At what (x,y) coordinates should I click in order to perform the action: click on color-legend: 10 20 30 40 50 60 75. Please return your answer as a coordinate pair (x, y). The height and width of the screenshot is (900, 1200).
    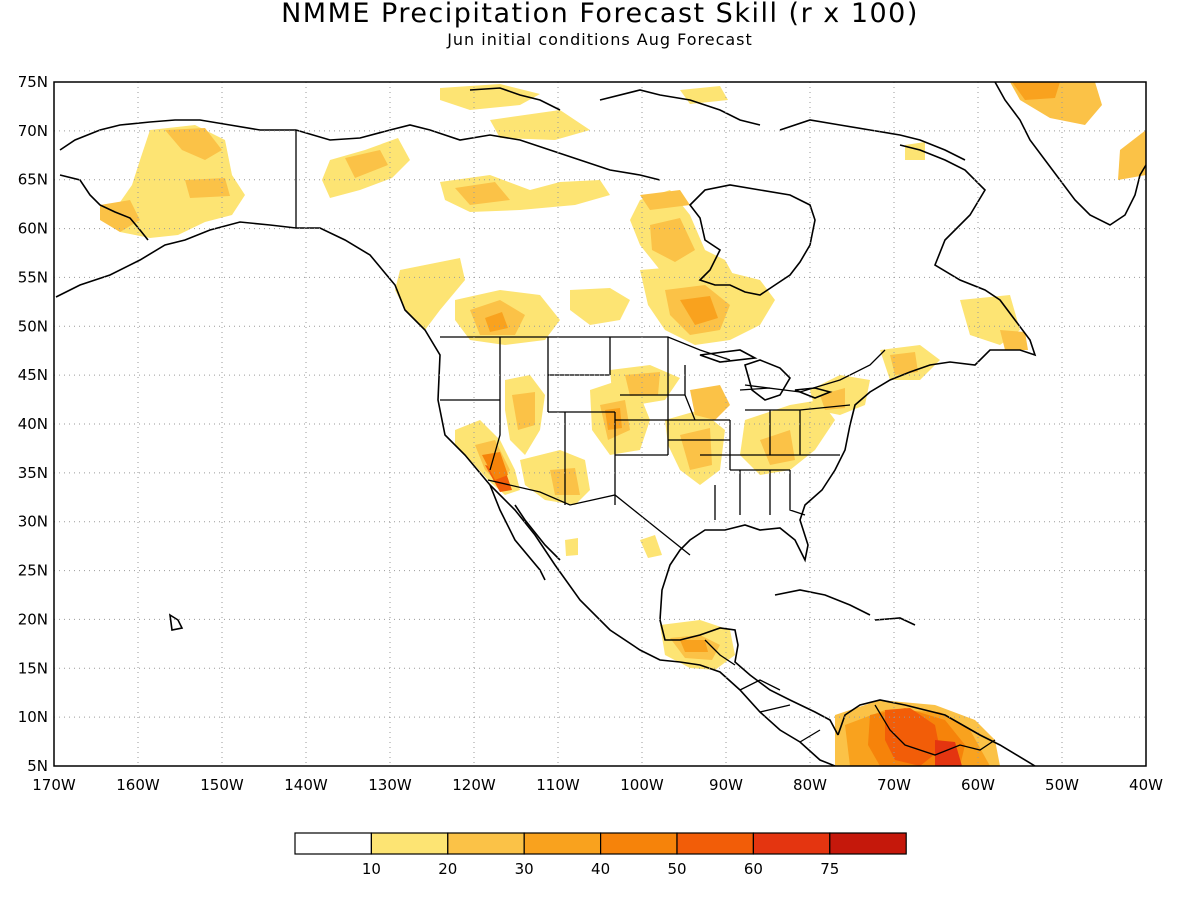
    Looking at the image, I should click on (600, 855).